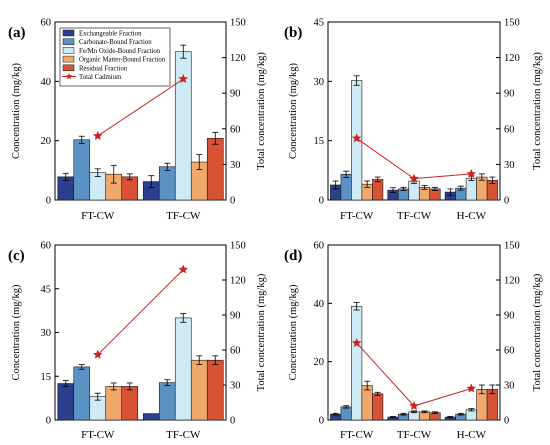 The height and width of the screenshot is (445, 550). Describe the element at coordinates (509, 94) in the screenshot. I see `panel-b-y2tick-label: 90` at that location.